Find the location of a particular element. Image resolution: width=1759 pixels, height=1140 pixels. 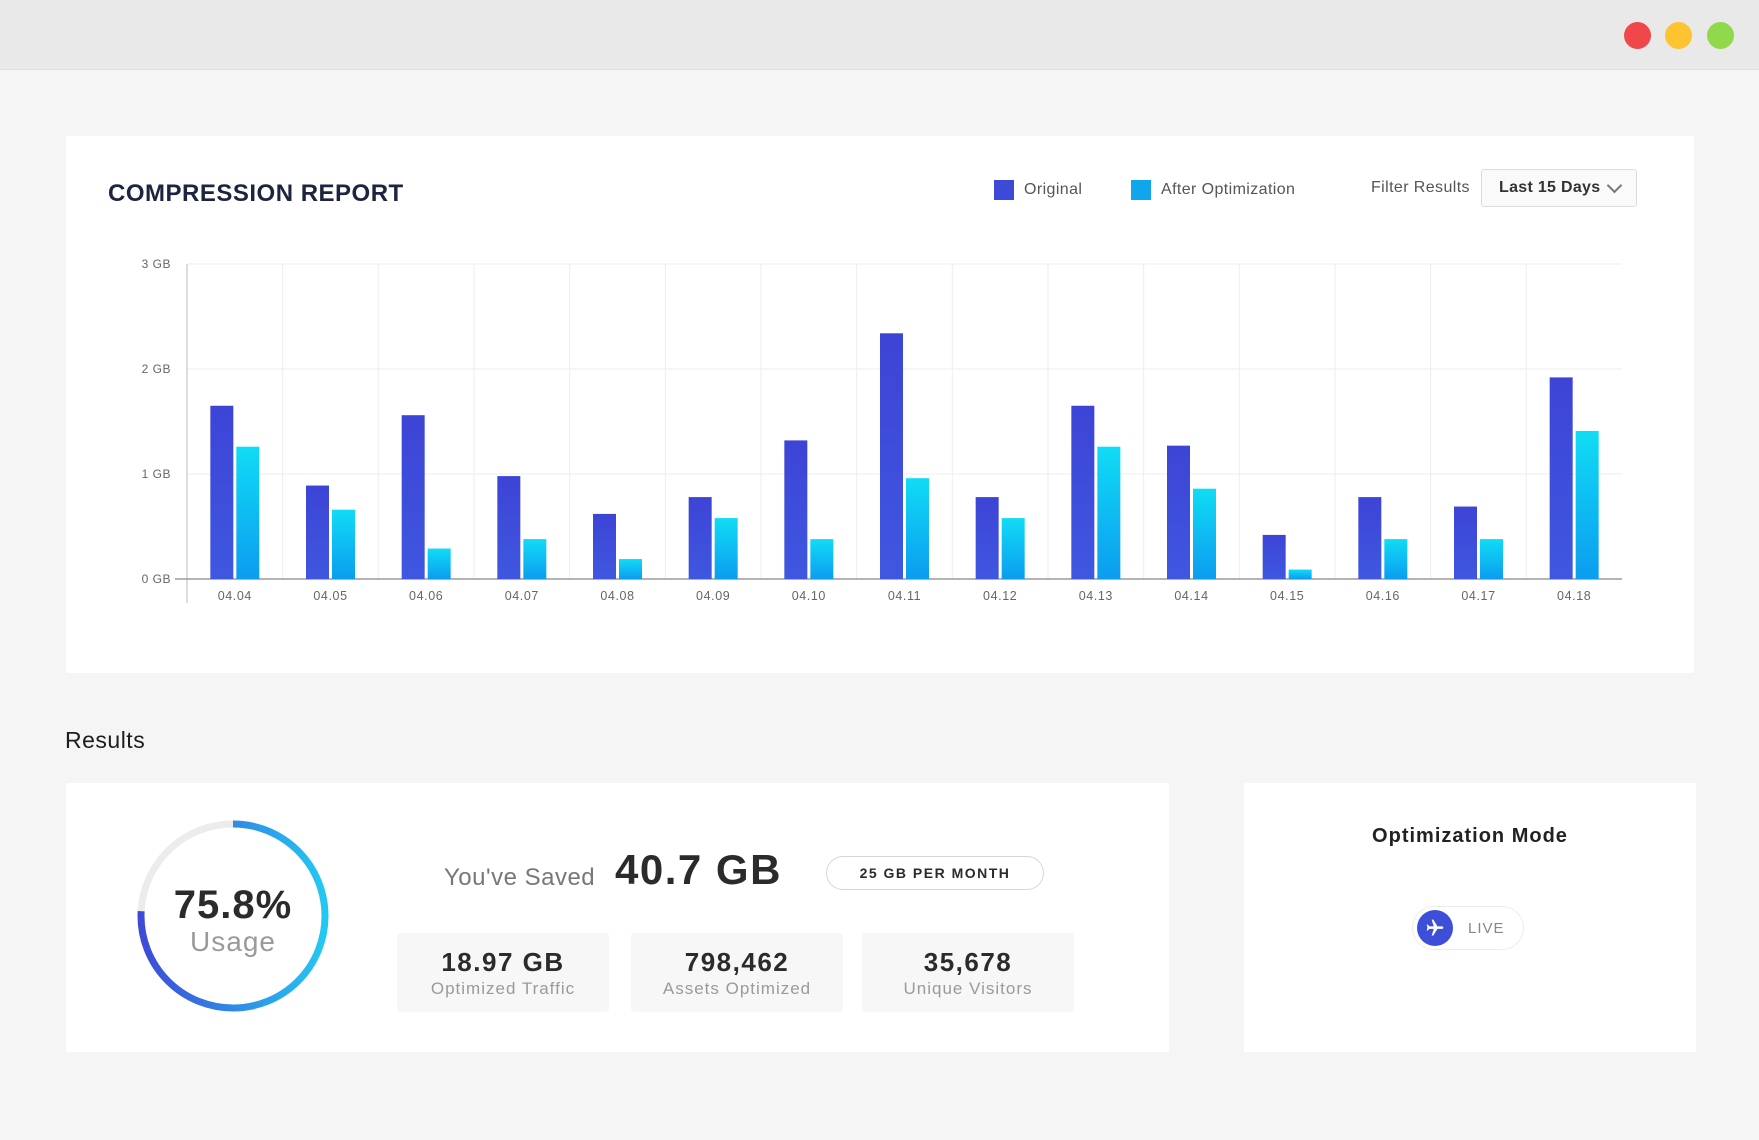

stat-assets-optimized: 798,462 Assets Optimized is located at coordinates (737, 972).